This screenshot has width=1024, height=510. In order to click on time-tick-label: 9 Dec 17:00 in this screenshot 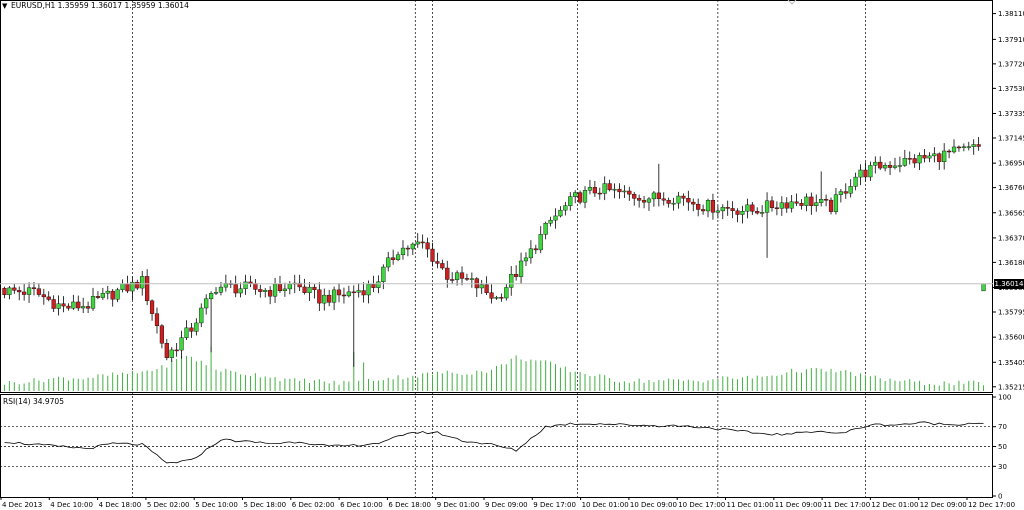, I will do `click(554, 505)`.